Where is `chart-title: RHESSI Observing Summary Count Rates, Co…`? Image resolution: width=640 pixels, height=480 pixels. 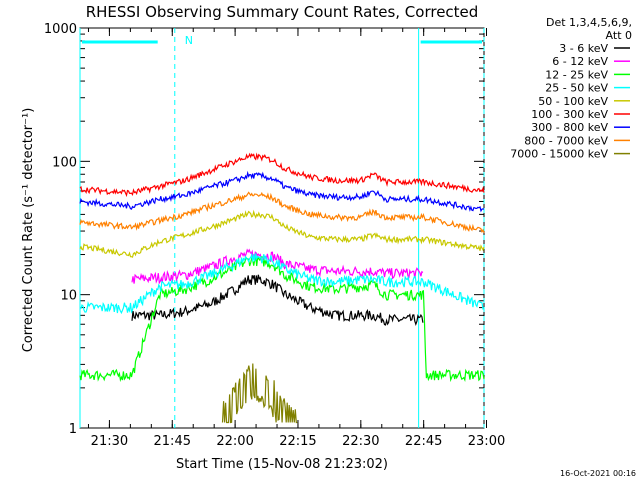
chart-title: RHESSI Observing Summary Count Rates, Co… is located at coordinates (282, 12).